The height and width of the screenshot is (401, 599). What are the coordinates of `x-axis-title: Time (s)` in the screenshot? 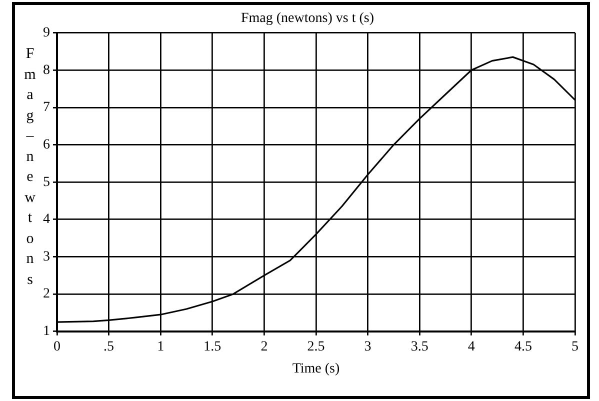 It's located at (316, 368).